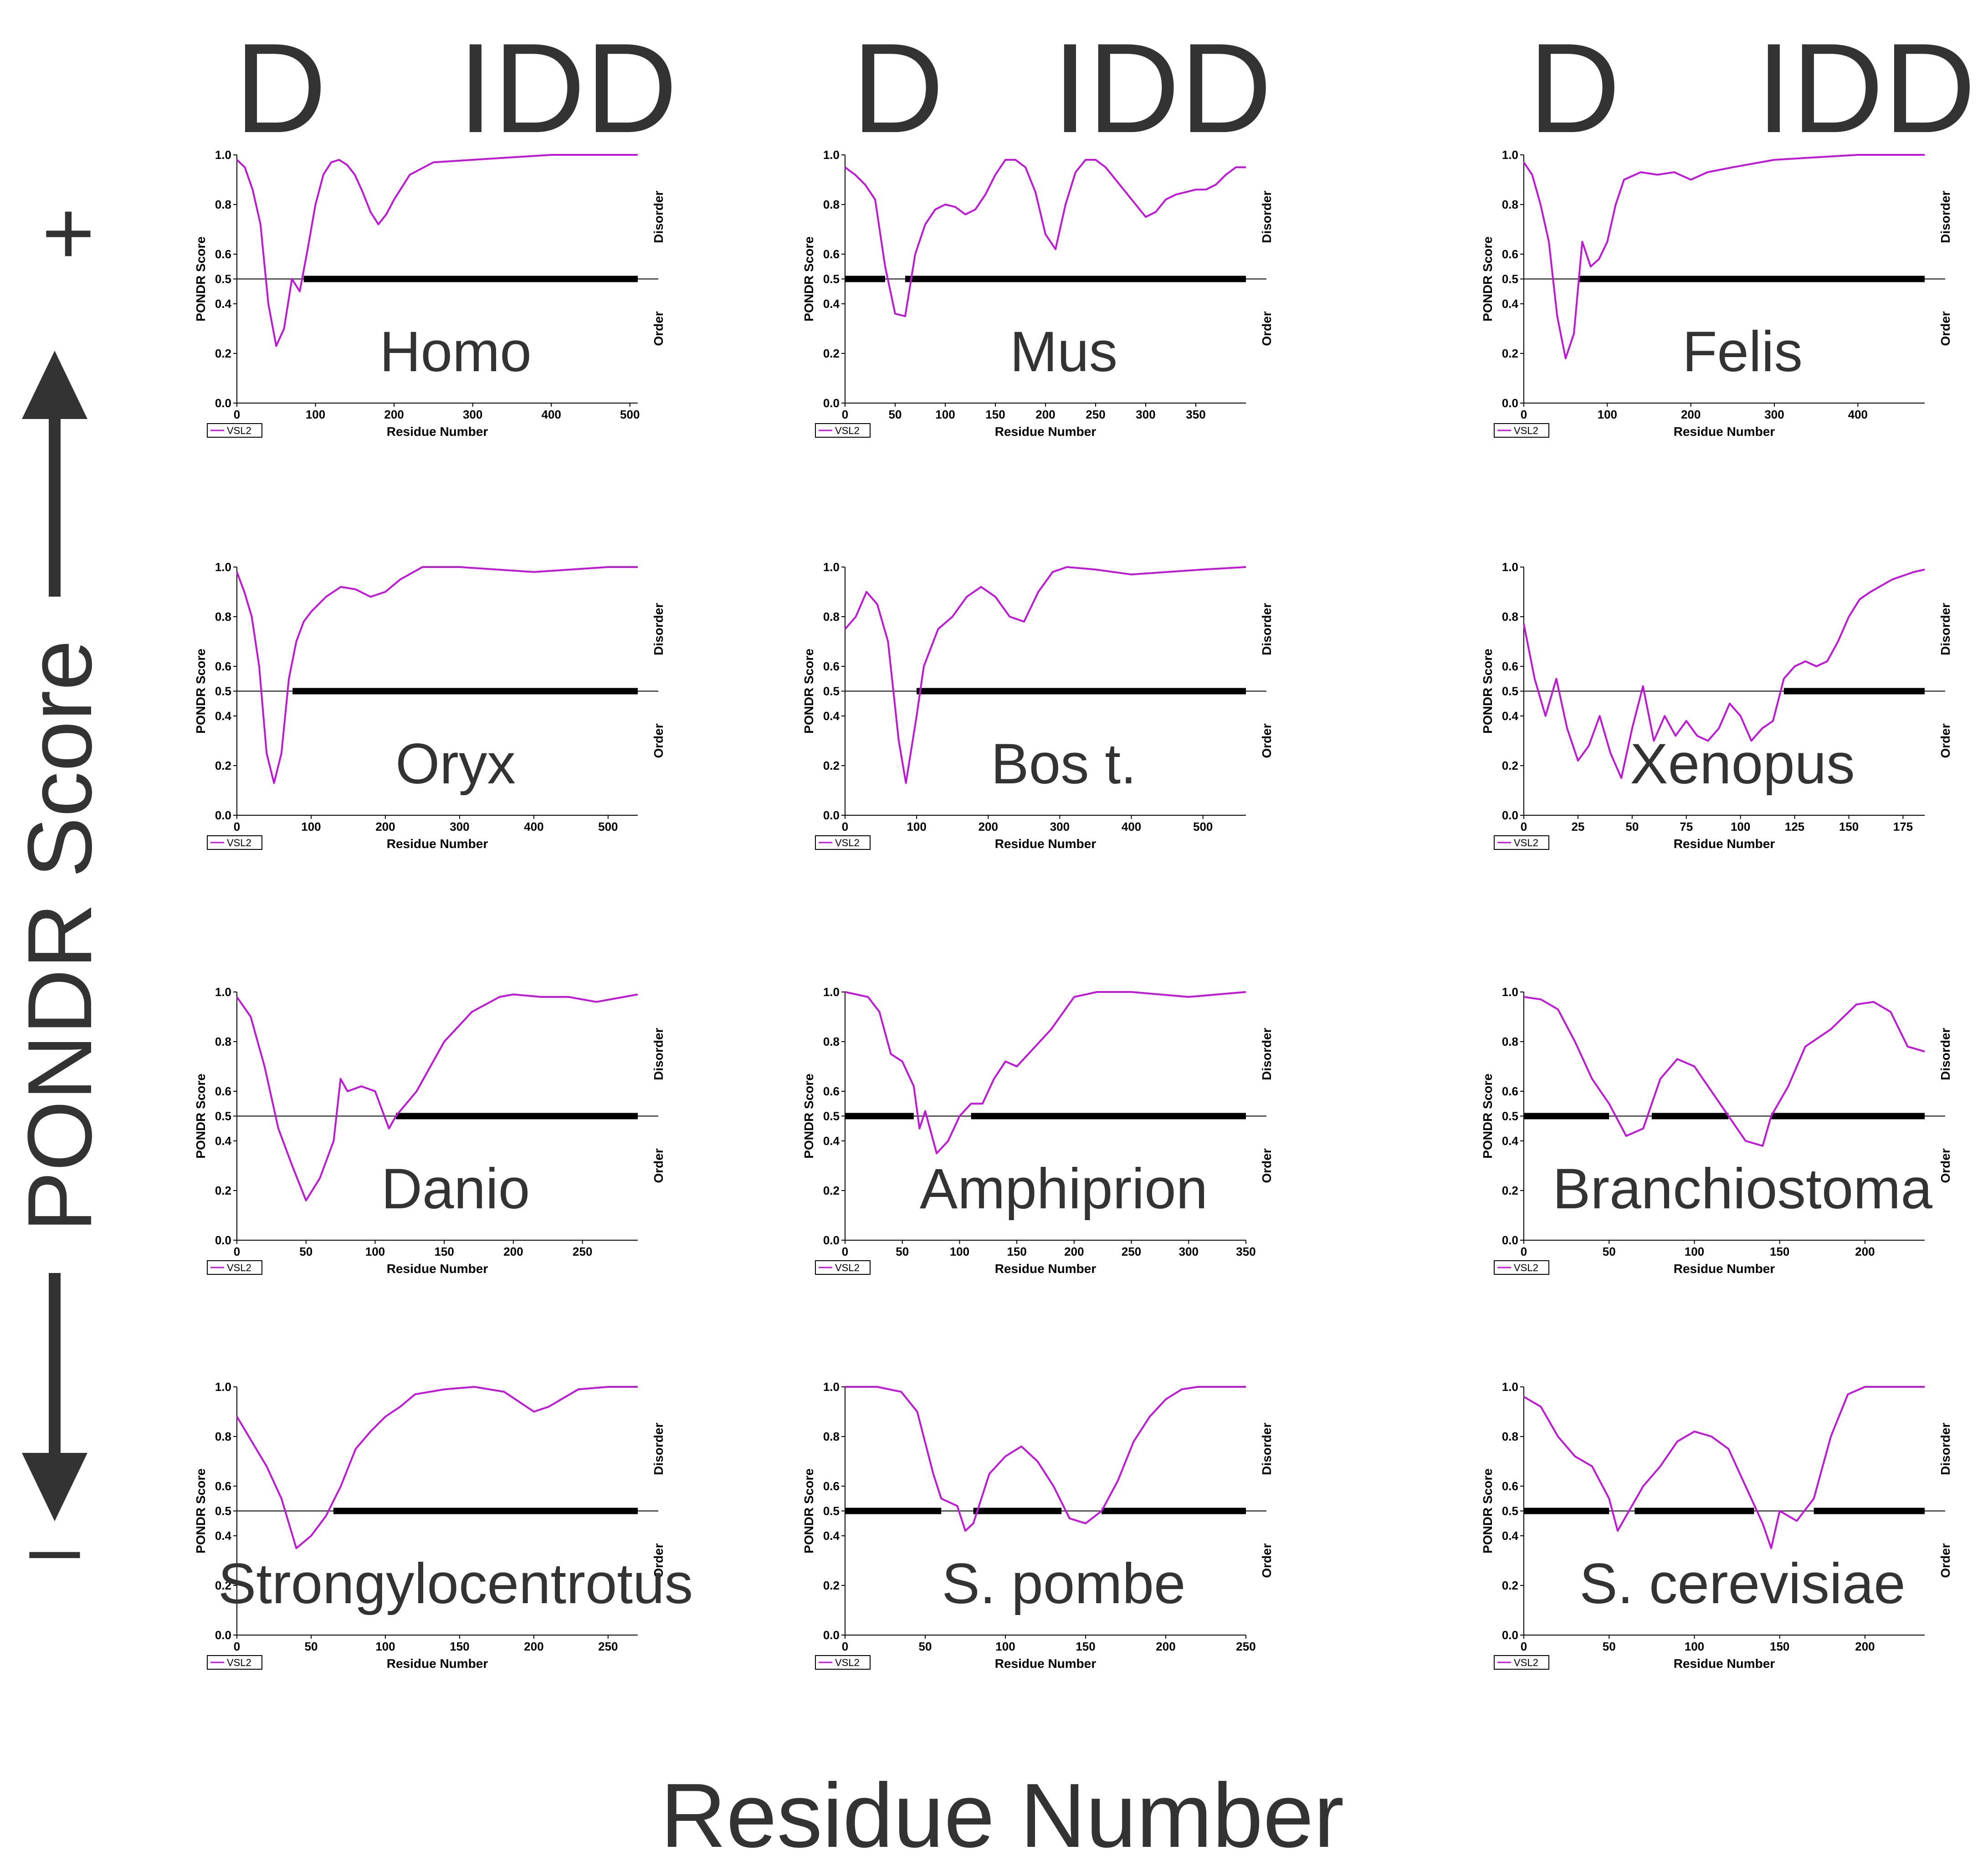 This screenshot has height=1876, width=1988. I want to click on organism-label: Bos t., so click(1064, 764).